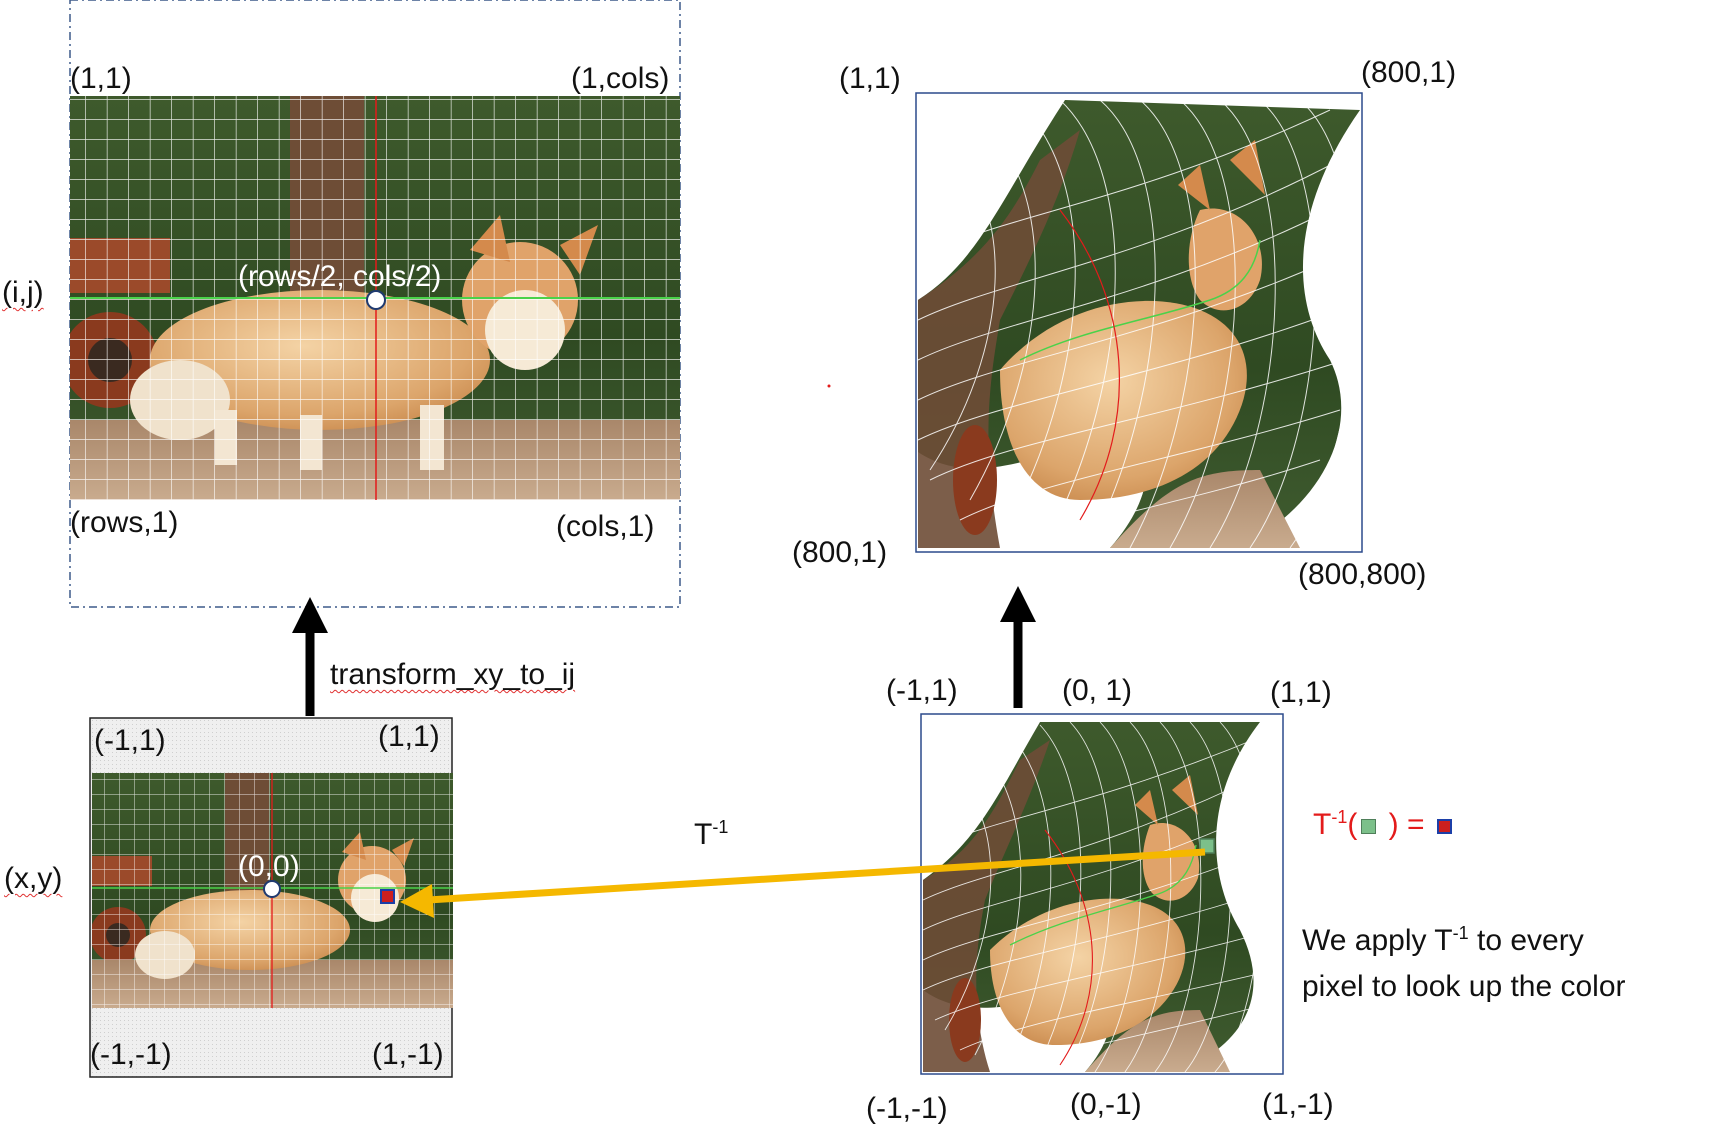 Image resolution: width=1720 pixels, height=1125 pixels. I want to click on note-sup: -1, so click(1460, 933).